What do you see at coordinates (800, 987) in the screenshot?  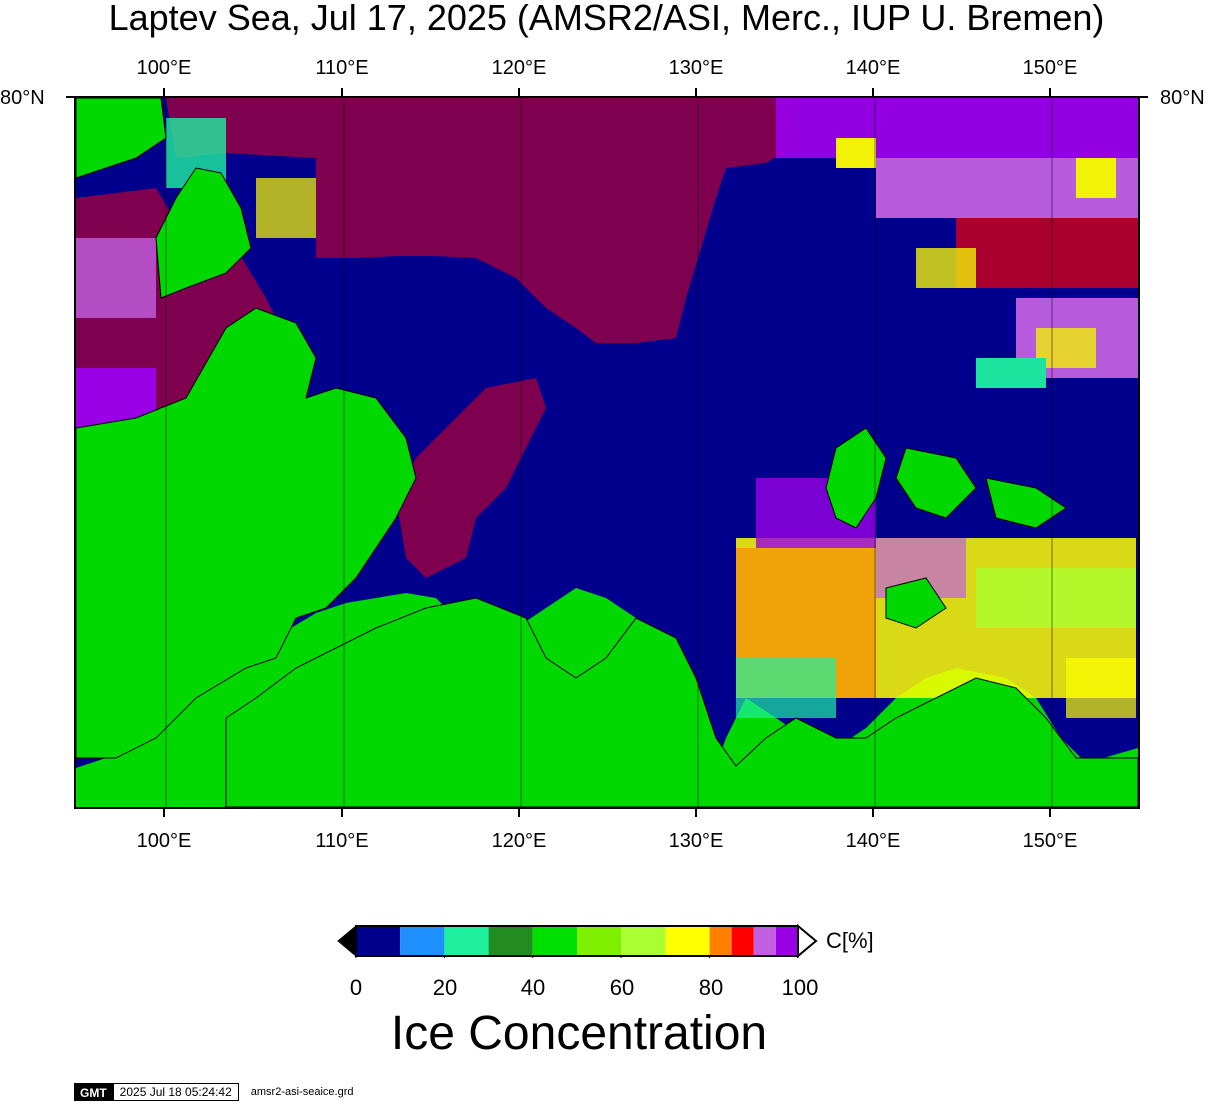 I see `colorbar-tick-100: 100` at bounding box center [800, 987].